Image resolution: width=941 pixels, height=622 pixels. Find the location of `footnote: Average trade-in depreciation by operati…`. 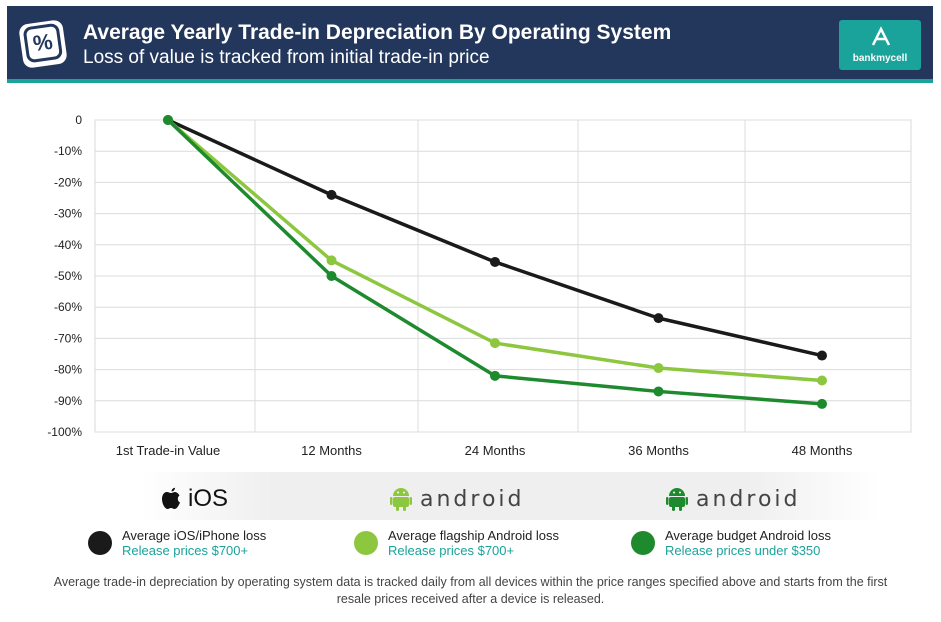

footnote: Average trade-in depreciation by operati… is located at coordinates (470, 590).